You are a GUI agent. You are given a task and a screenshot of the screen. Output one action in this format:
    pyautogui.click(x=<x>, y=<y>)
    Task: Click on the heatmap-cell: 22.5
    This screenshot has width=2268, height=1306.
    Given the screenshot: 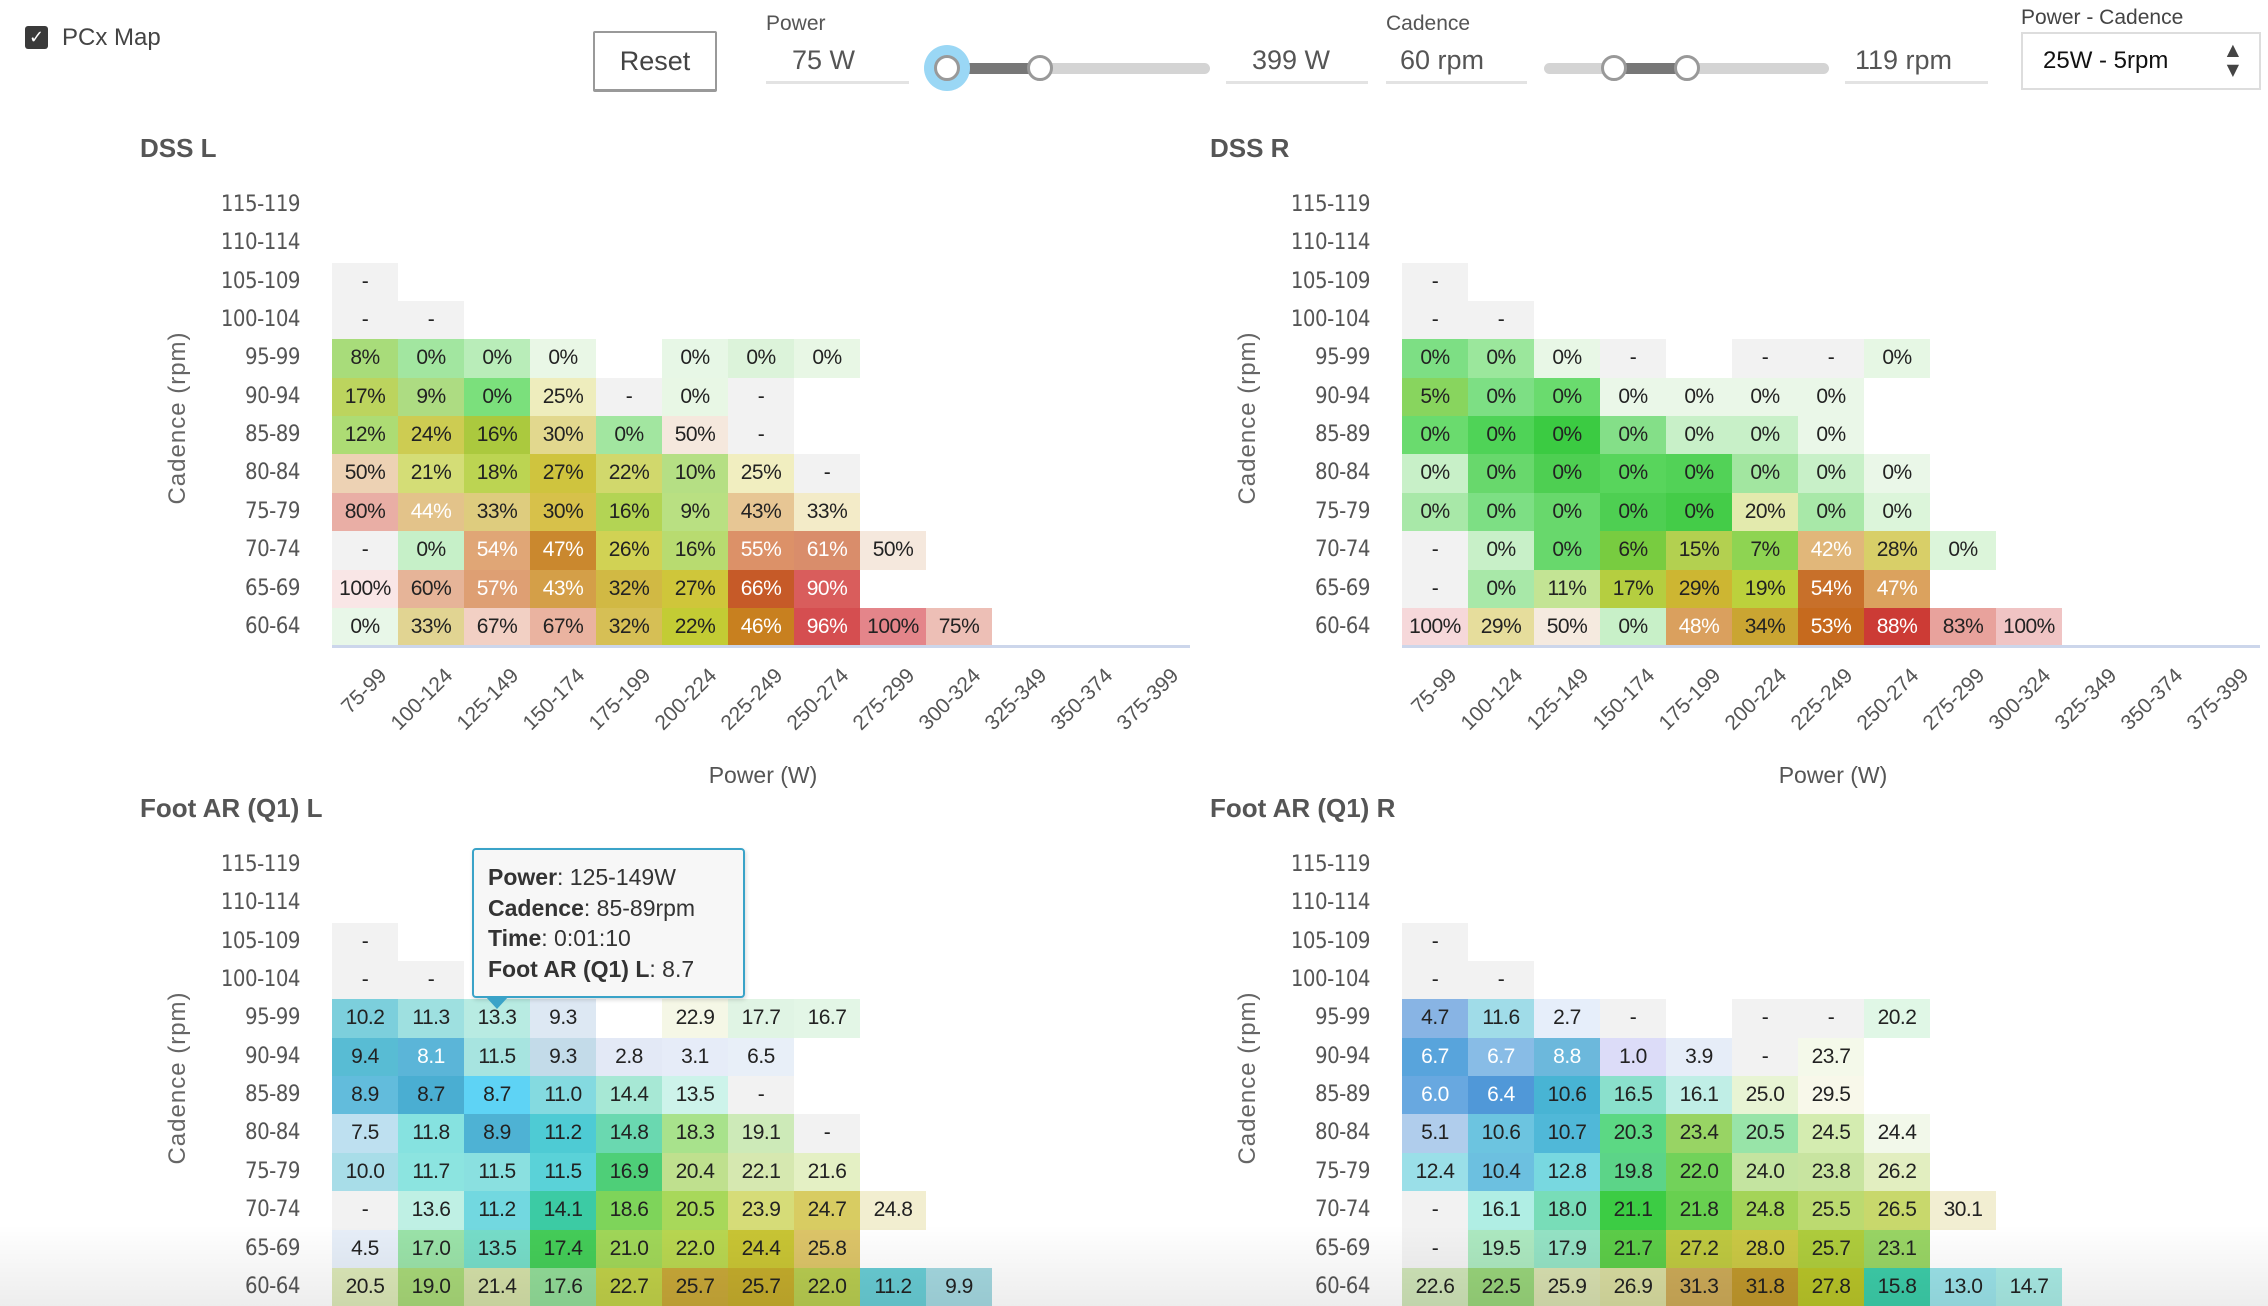 What is the action you would take?
    pyautogui.click(x=1501, y=1286)
    